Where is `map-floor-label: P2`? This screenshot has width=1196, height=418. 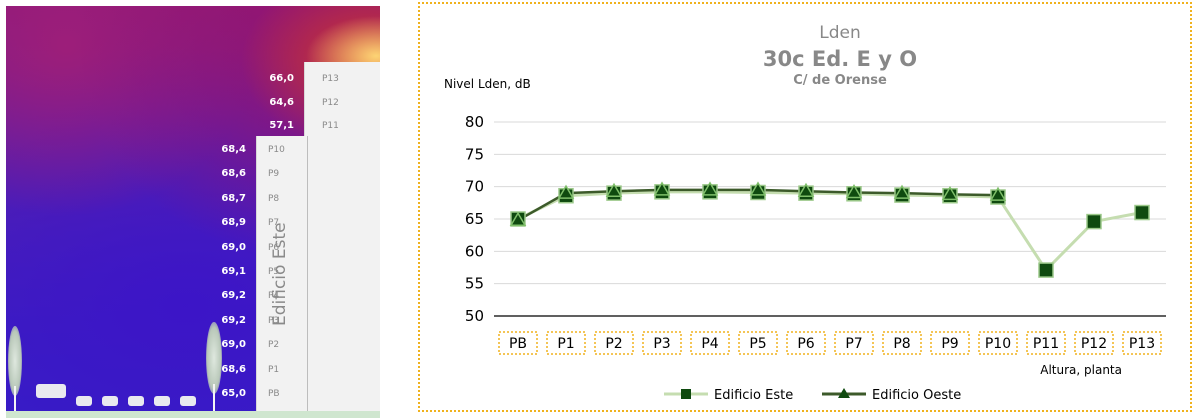 map-floor-label: P2 is located at coordinates (274, 345).